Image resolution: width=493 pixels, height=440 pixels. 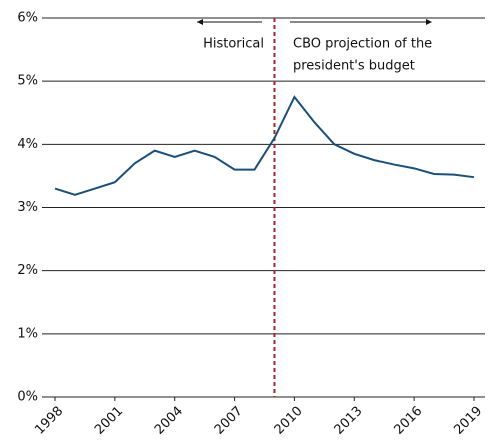 What do you see at coordinates (169, 421) in the screenshot?
I see `x-tick-label: 2004` at bounding box center [169, 421].